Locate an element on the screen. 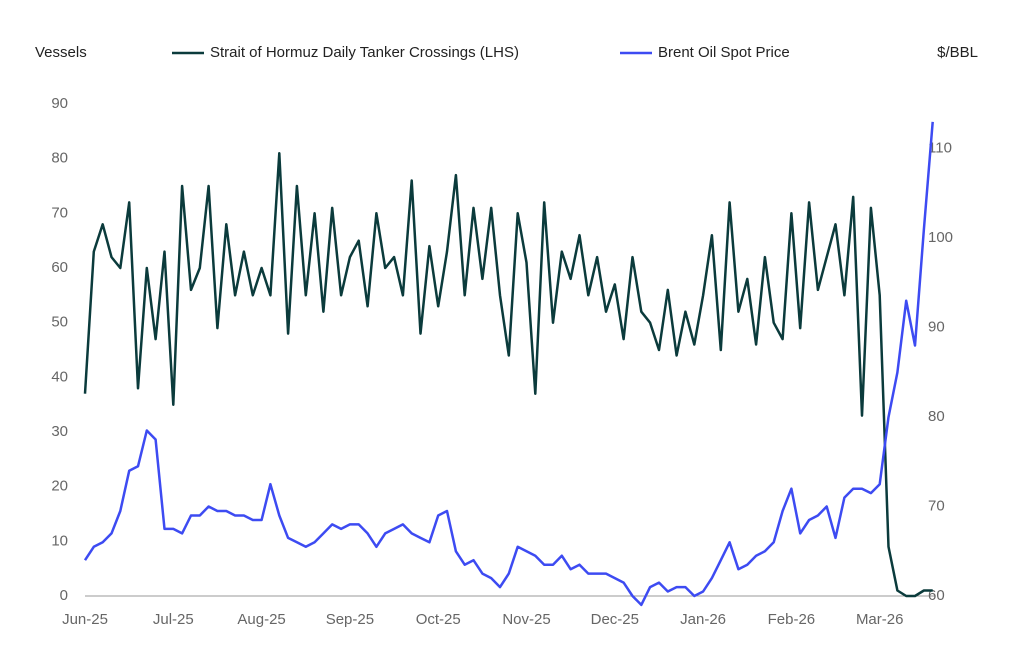  y2-axis-title: $/BBL is located at coordinates (957, 52).